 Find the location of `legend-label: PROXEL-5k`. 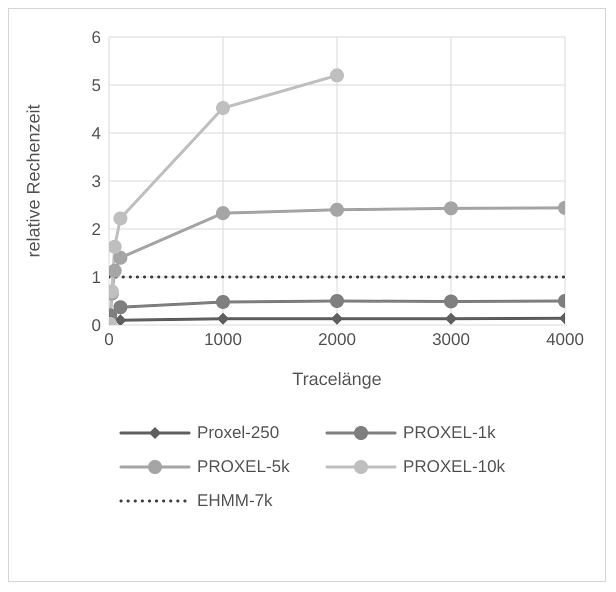

legend-label: PROXEL-5k is located at coordinates (243, 467).